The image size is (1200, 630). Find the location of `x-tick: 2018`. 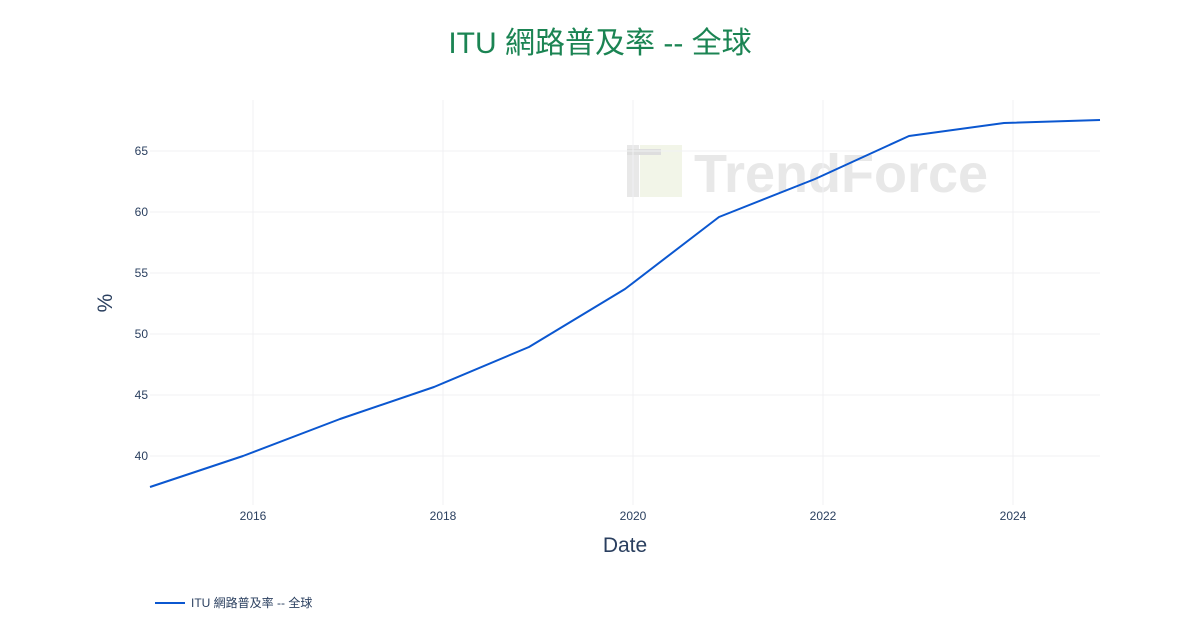

x-tick: 2018 is located at coordinates (443, 516).